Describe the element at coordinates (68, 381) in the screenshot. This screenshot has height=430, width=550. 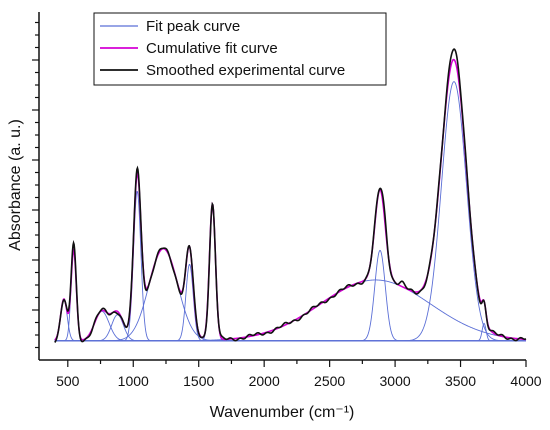
I see `x-tick-label: 500` at that location.